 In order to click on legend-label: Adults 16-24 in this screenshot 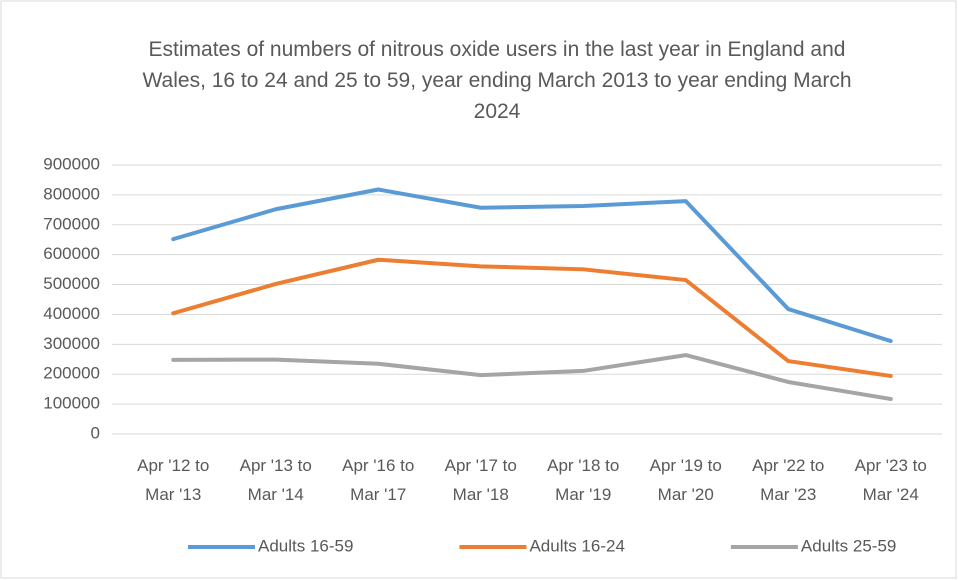, I will do `click(576, 545)`.